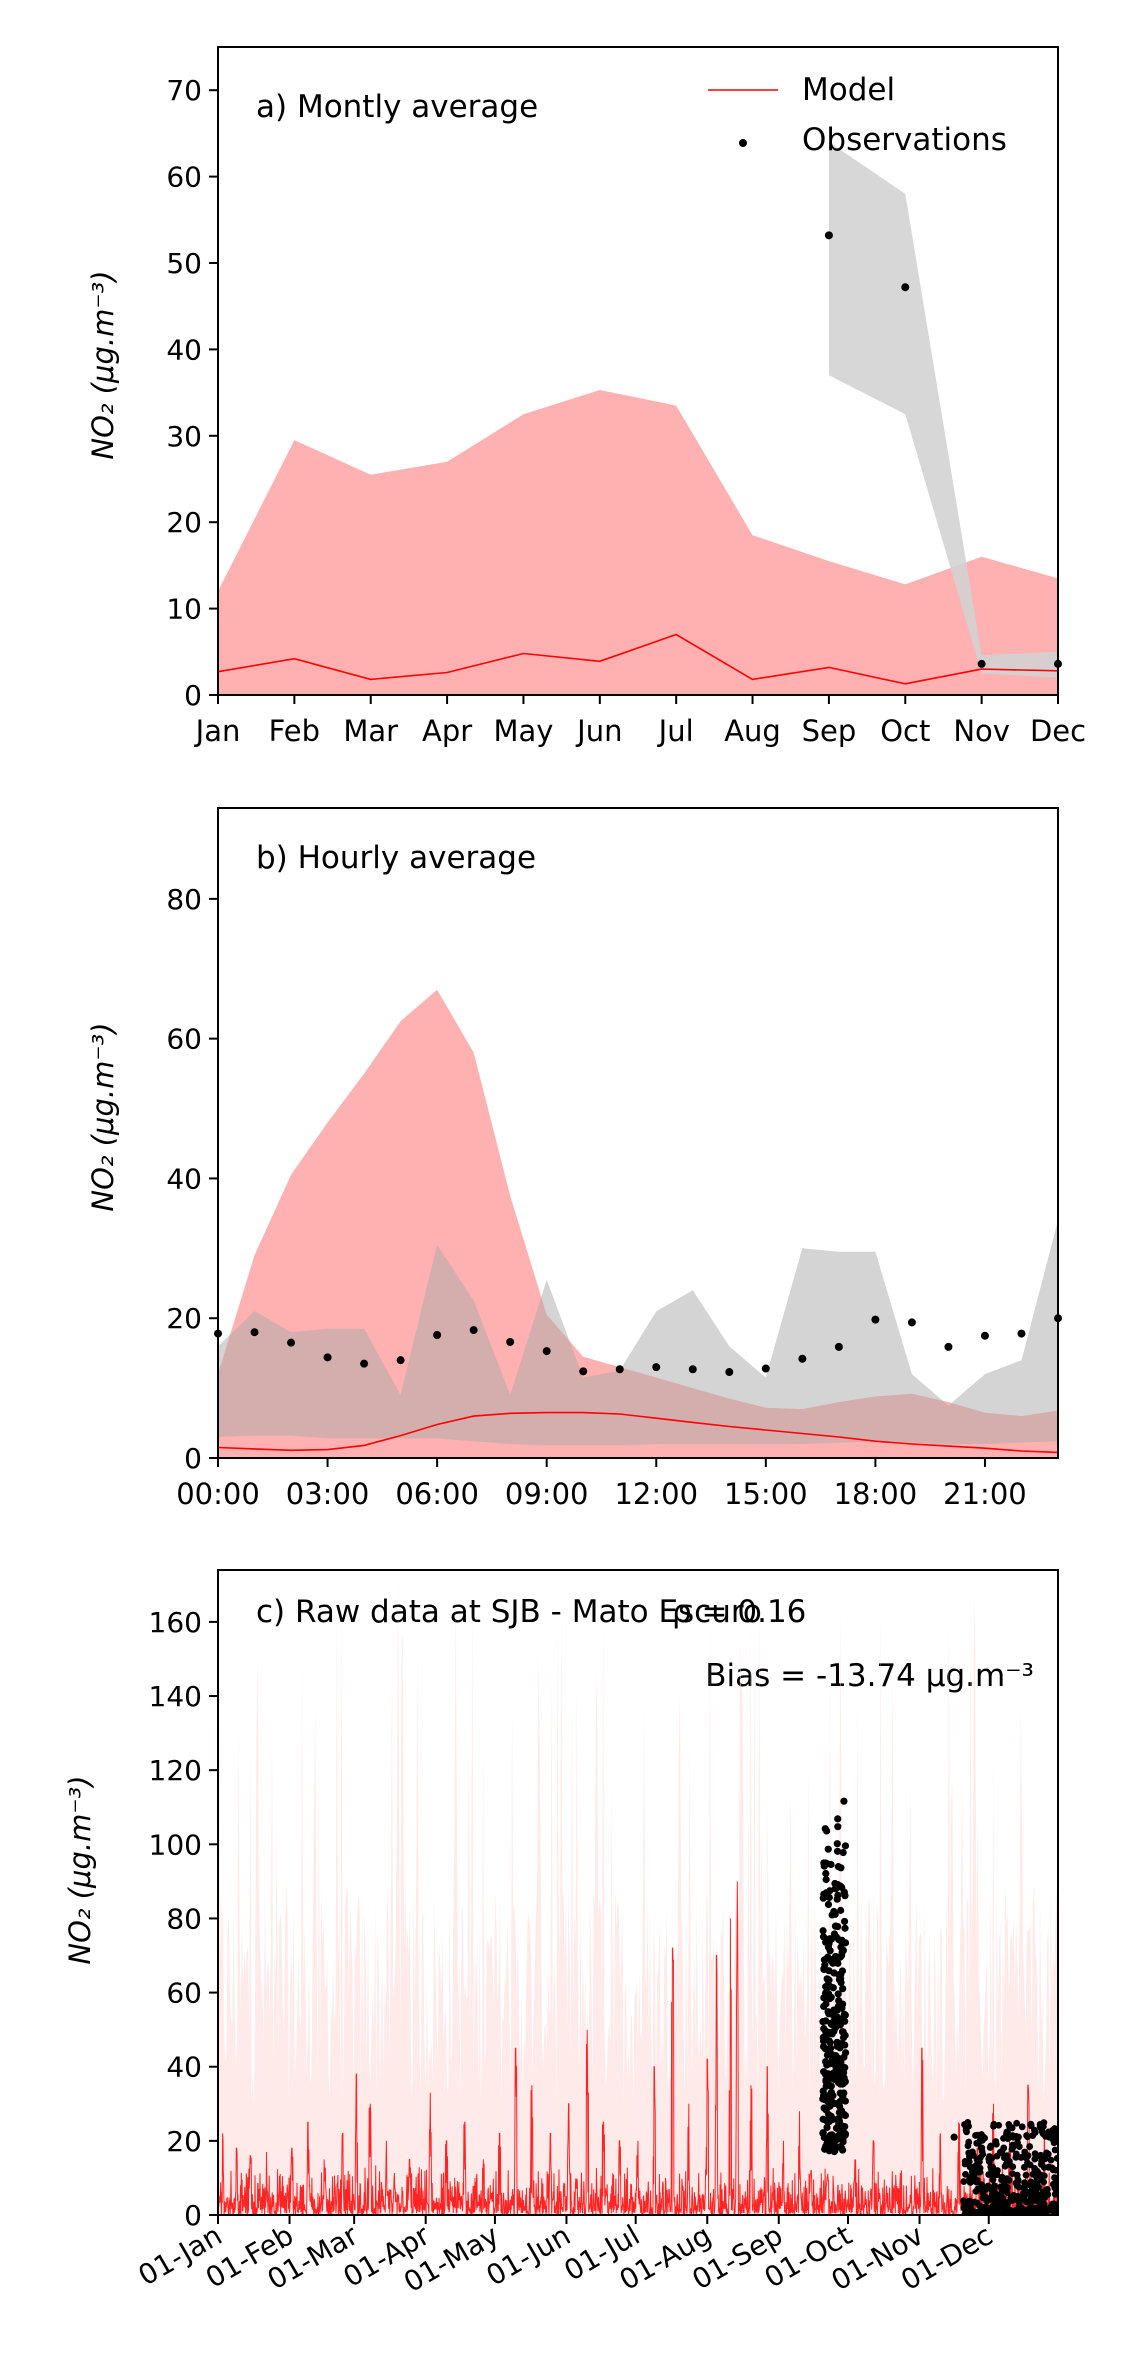 This screenshot has width=1122, height=2362. I want to click on panel-b-ytick-label: 40, so click(184, 1178).